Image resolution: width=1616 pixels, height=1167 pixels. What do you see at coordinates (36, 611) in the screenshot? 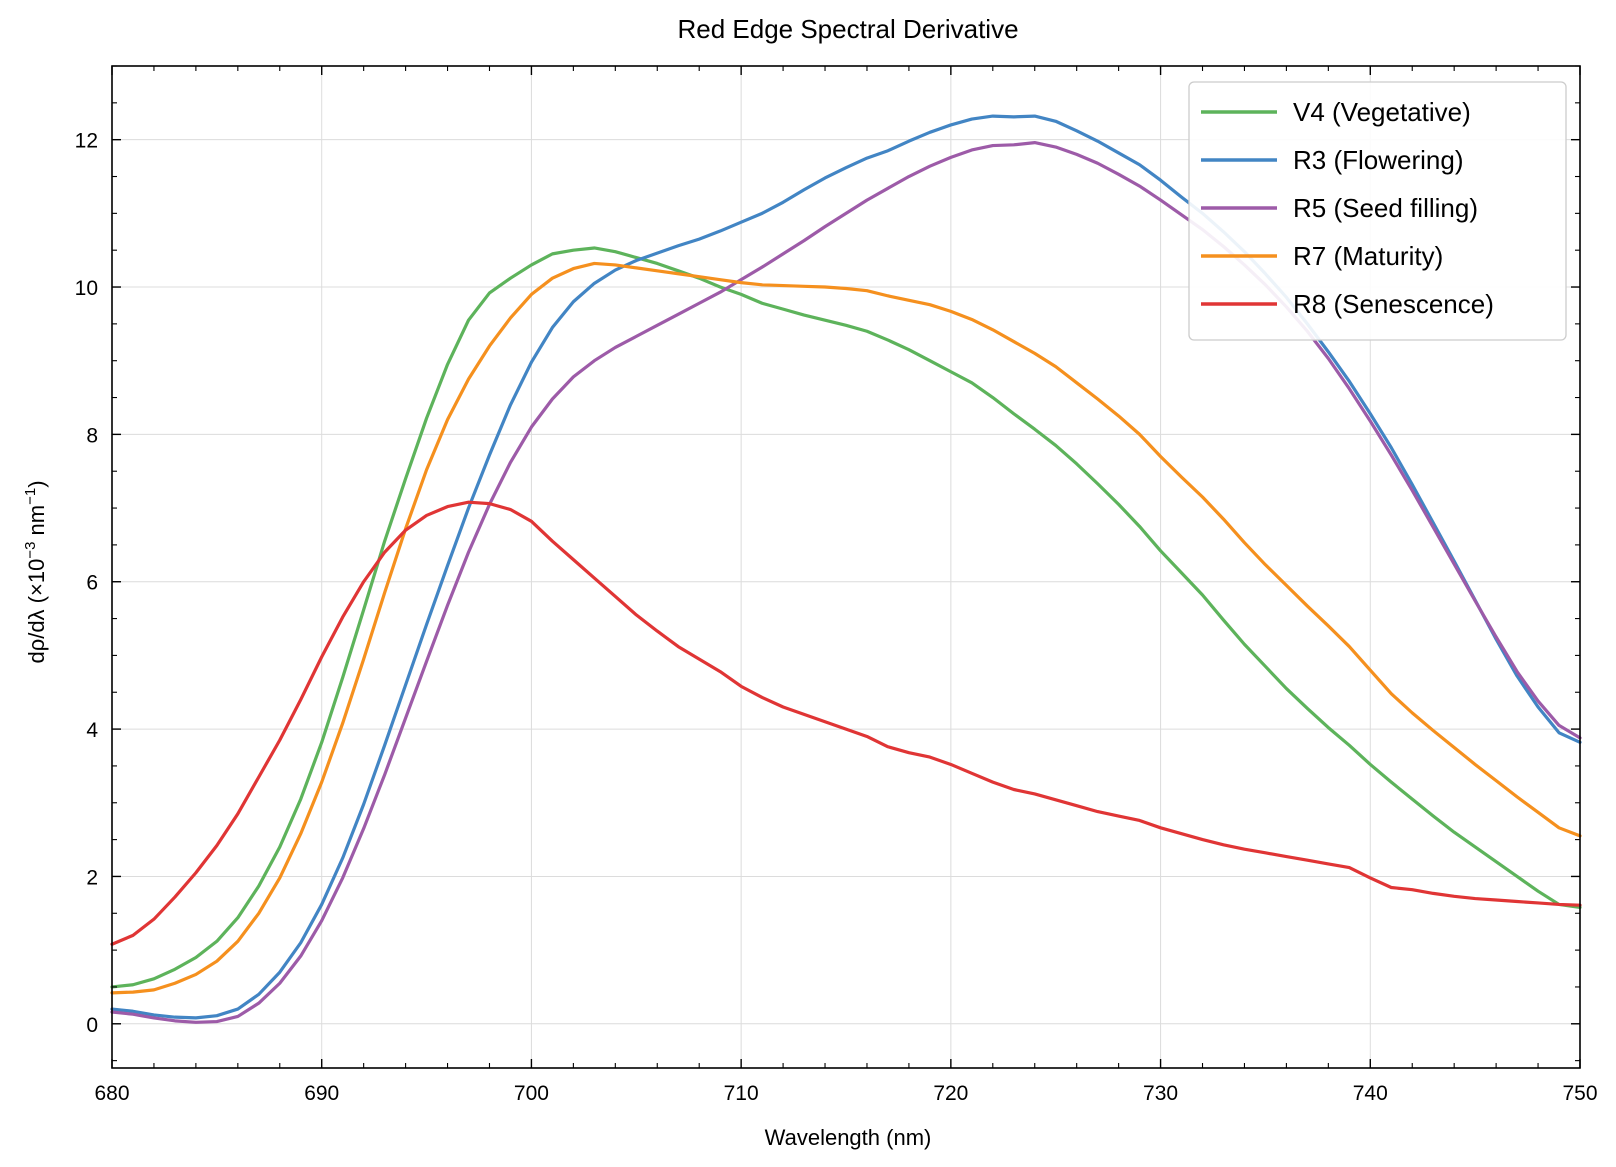
I see `y-axis-title-prefix: dρ/dλ (×10` at bounding box center [36, 611].